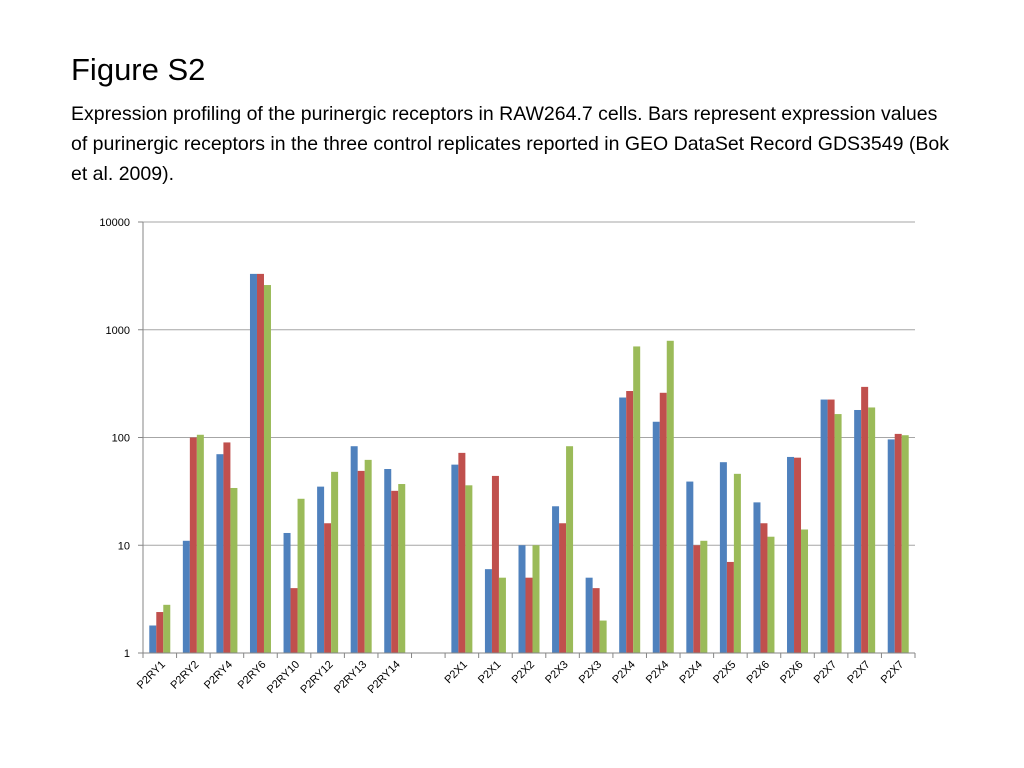  Describe the element at coordinates (121, 439) in the screenshot. I see `y-tick-label: 100` at that location.